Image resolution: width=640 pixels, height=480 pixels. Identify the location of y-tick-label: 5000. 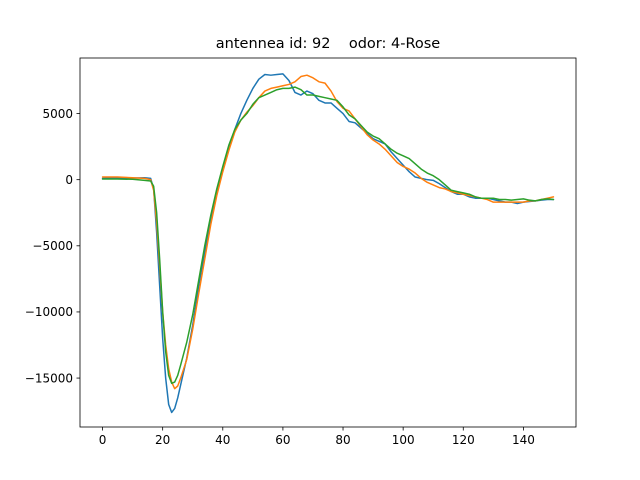
(57, 114).